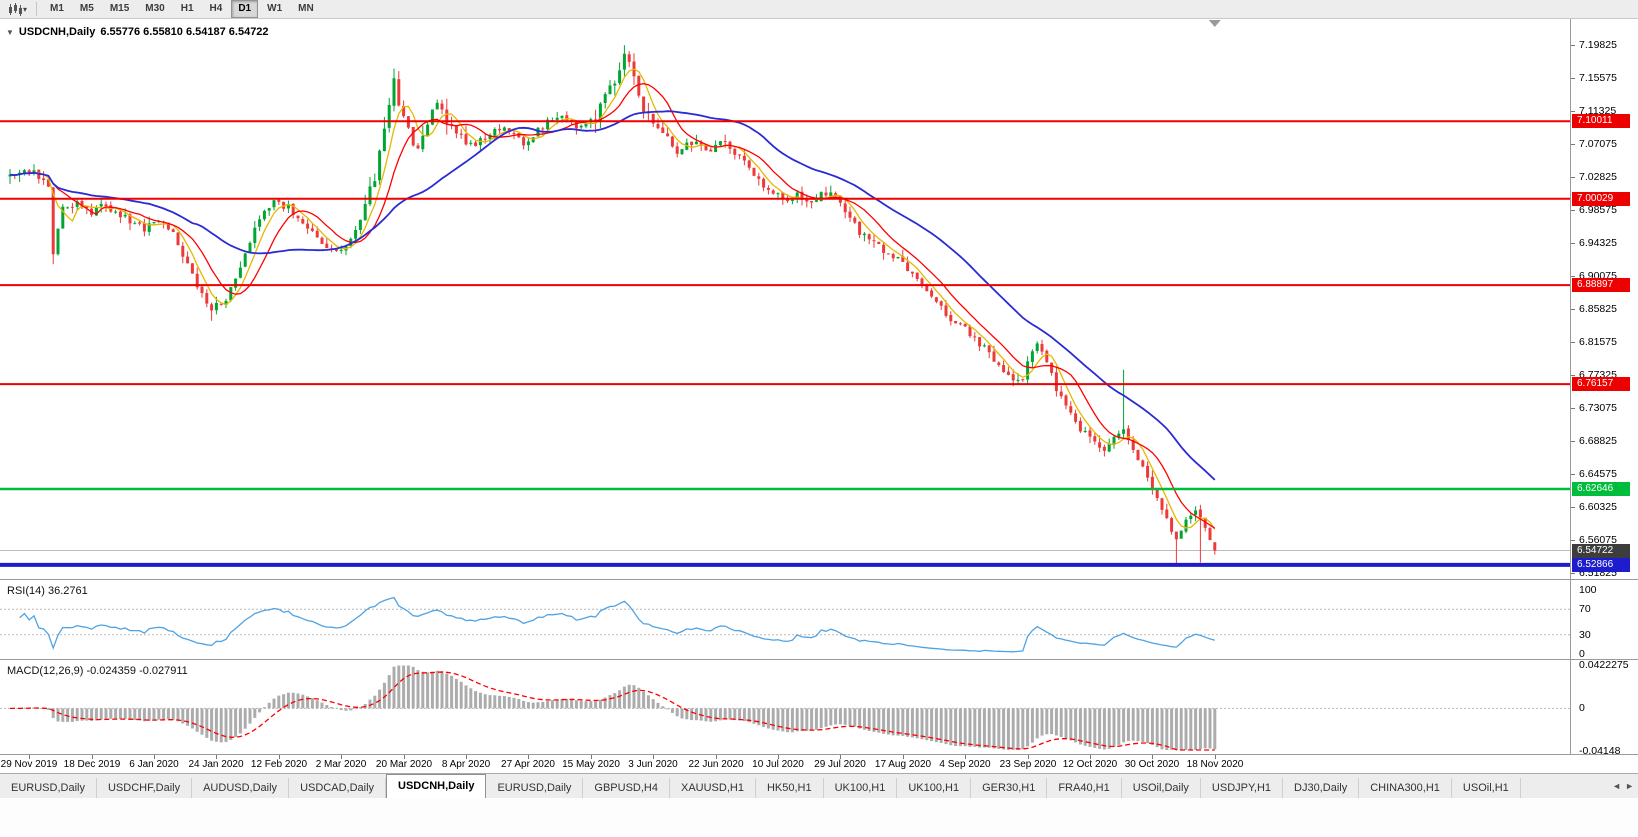 This screenshot has height=837, width=1638. What do you see at coordinates (1601, 384) in the screenshot?
I see `price-tag: 6.76157` at bounding box center [1601, 384].